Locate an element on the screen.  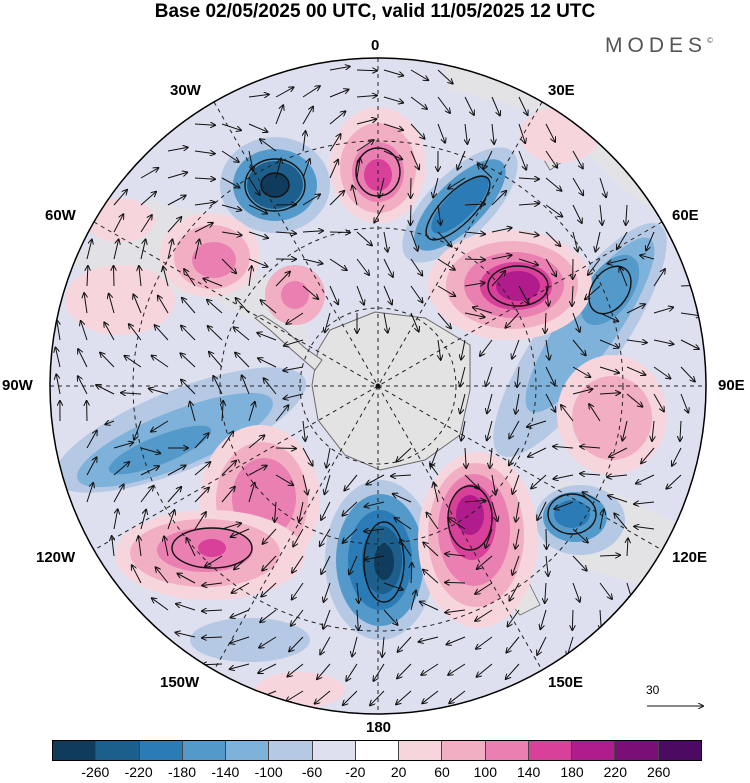
colorbar-tick-label: -220 is located at coordinates (138, 772).